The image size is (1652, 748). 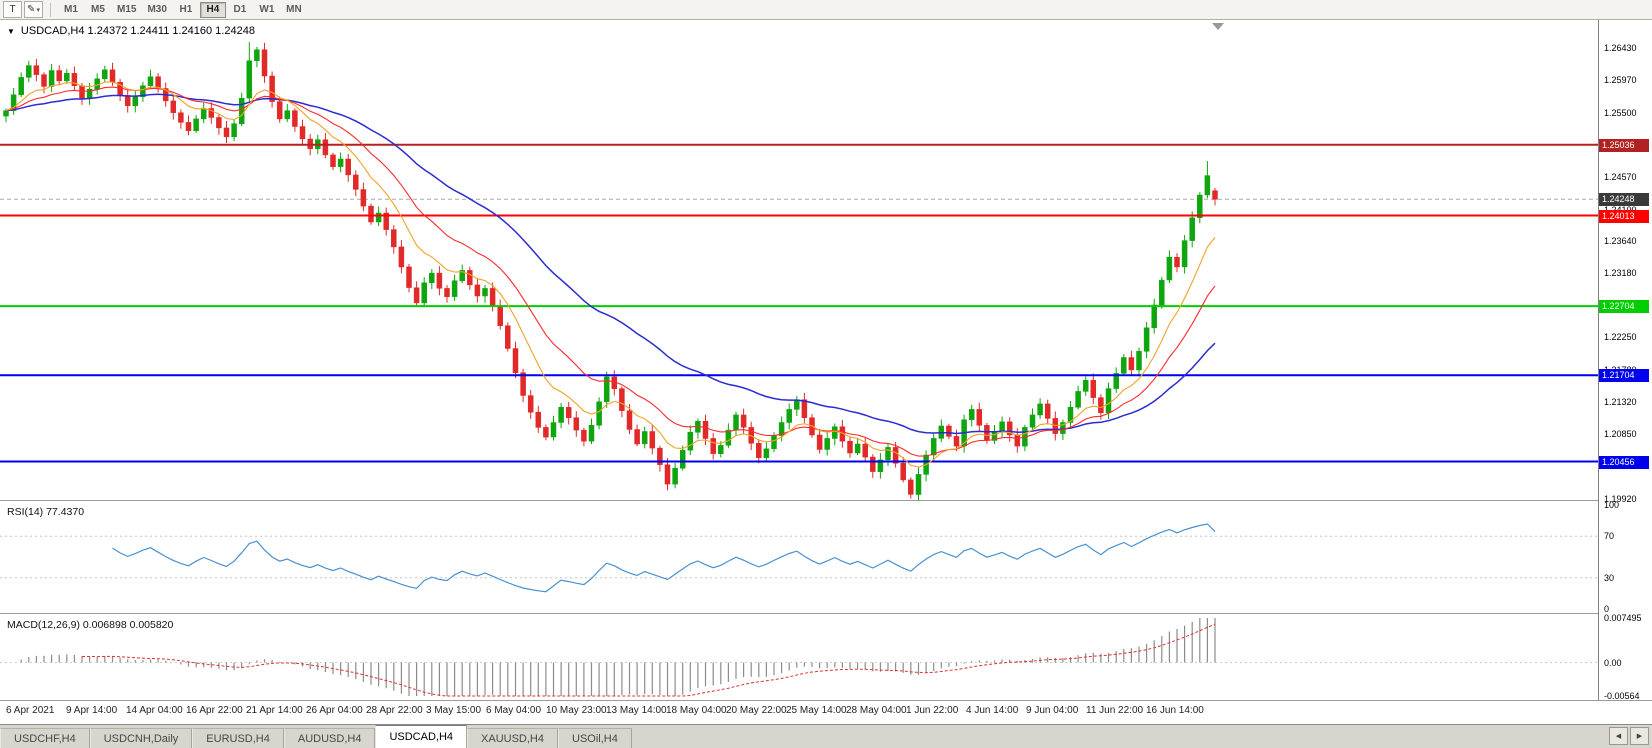 What do you see at coordinates (334, 710) in the screenshot?
I see `time-label: 26 Apr 04:00` at bounding box center [334, 710].